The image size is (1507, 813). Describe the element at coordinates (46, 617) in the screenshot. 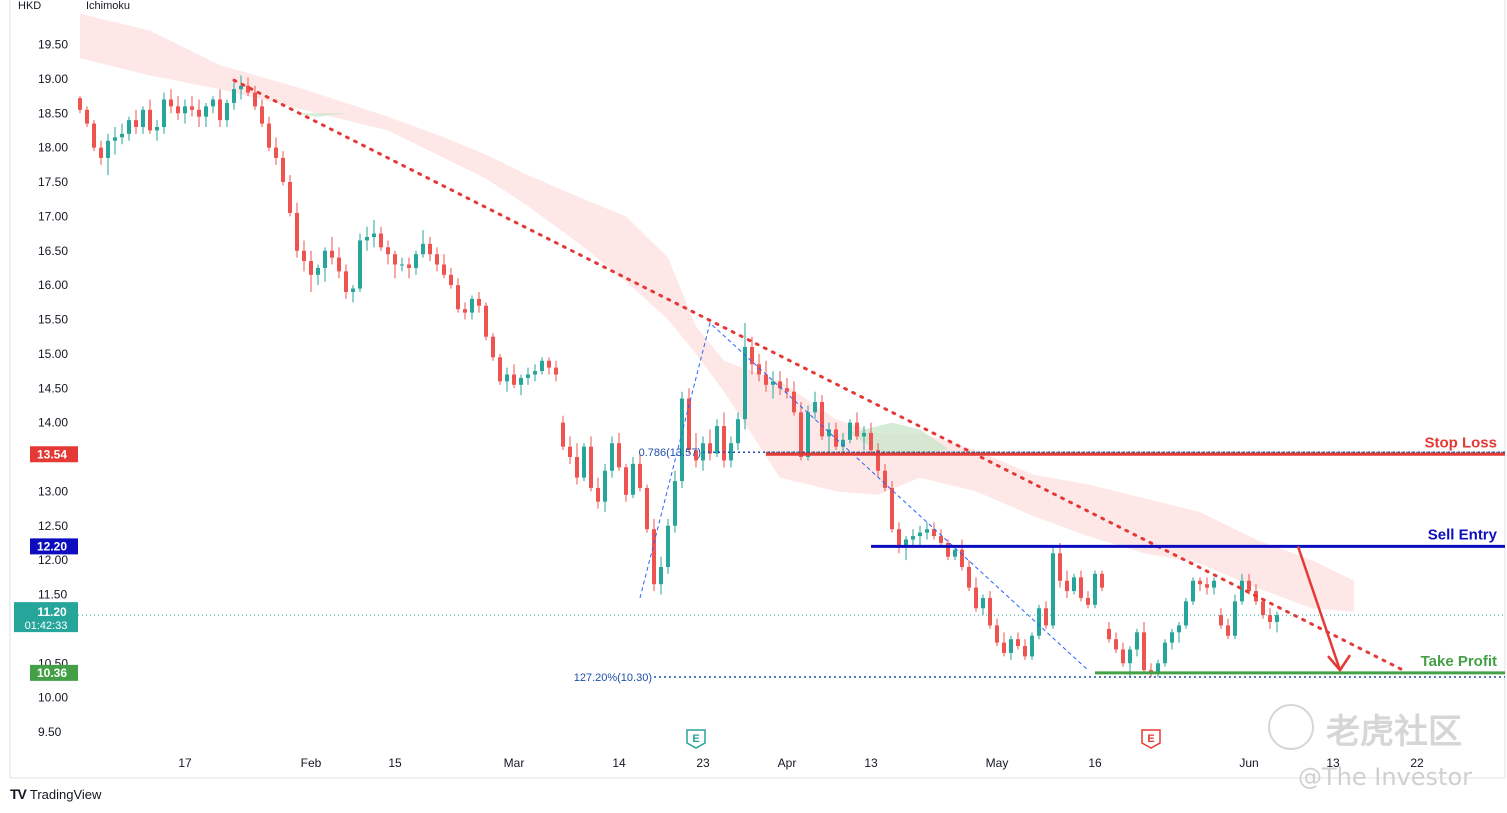

I see `last-price-box` at that location.